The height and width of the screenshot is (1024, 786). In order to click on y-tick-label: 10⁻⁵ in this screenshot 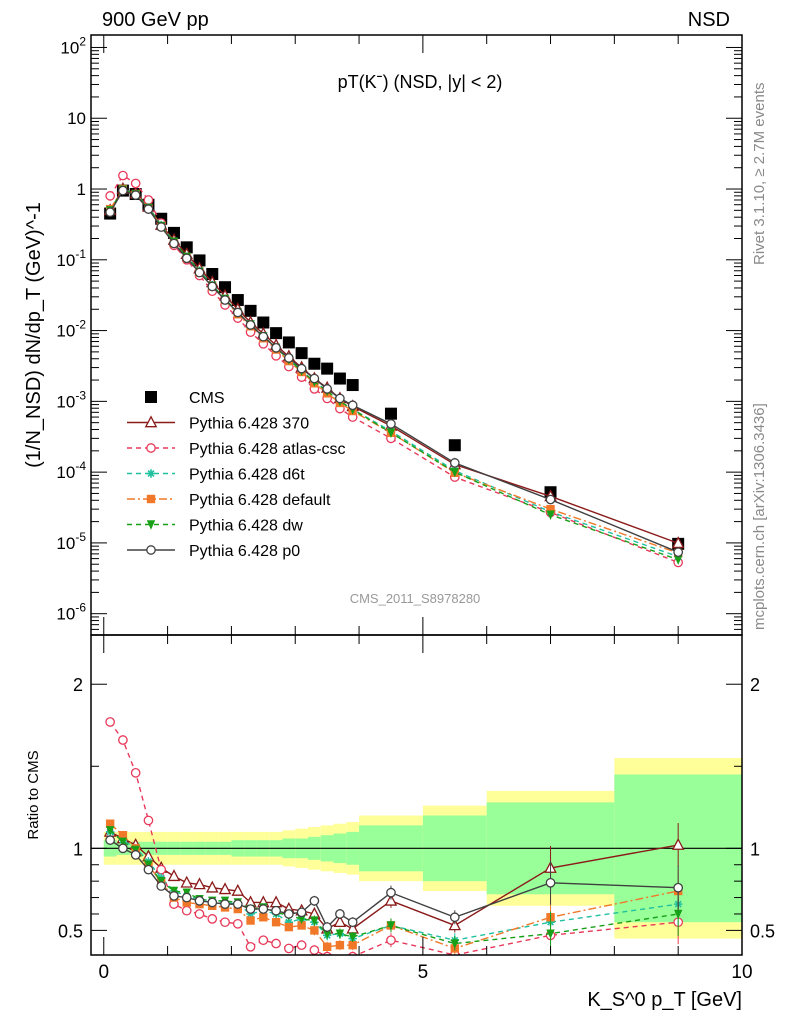, I will do `click(71, 541)`.